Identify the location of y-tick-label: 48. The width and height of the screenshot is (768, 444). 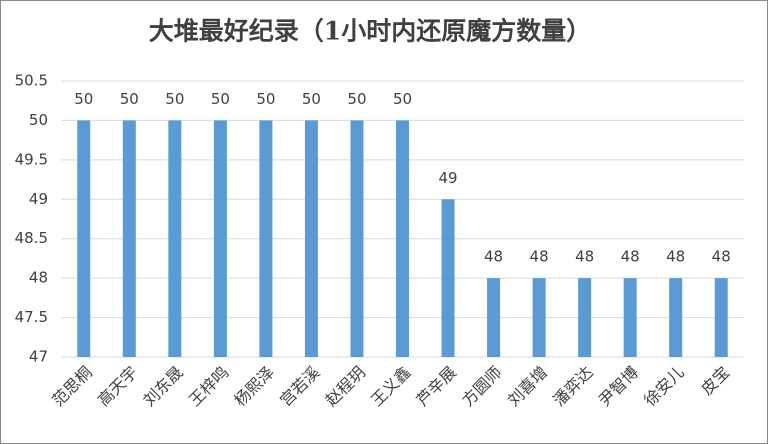
(38, 278).